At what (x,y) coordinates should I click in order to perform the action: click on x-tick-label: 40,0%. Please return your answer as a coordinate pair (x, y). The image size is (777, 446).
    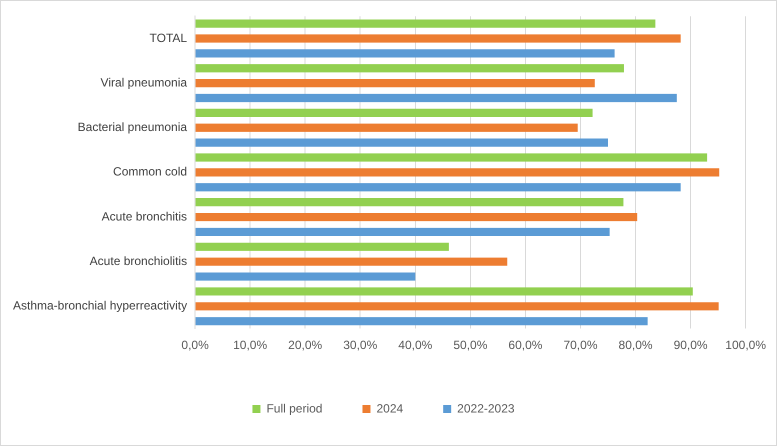
    Looking at the image, I should click on (415, 345).